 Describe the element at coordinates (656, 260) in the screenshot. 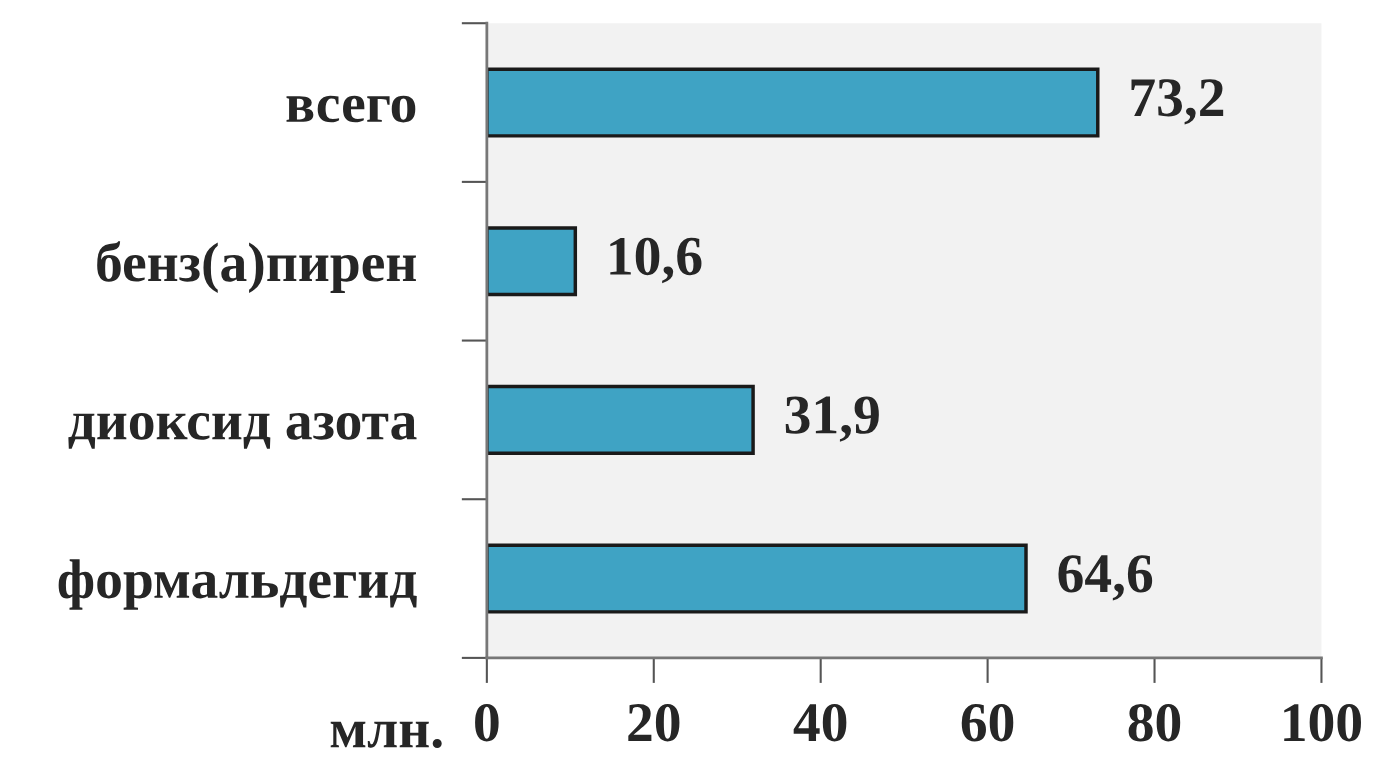

I see `data-label: 10,6` at that location.